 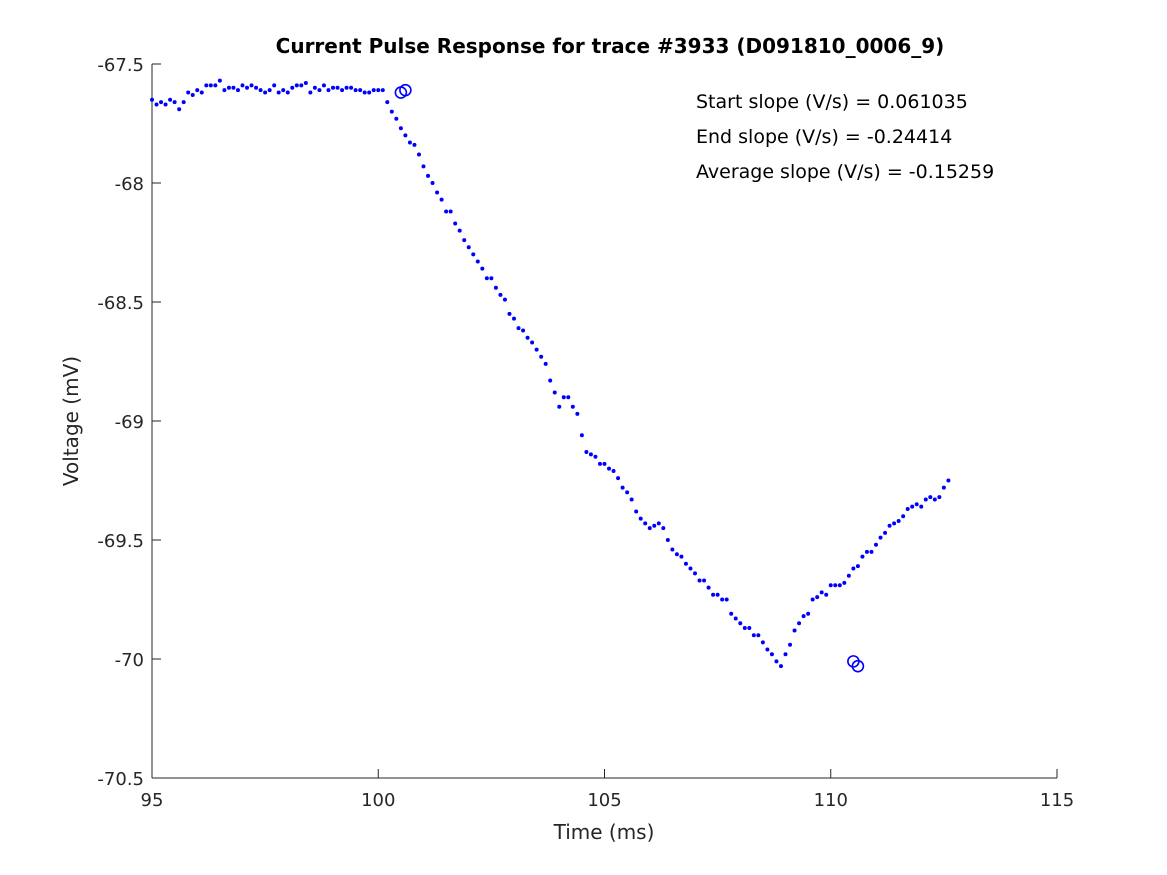 I want to click on y-tick-label: -69, so click(x=129, y=422).